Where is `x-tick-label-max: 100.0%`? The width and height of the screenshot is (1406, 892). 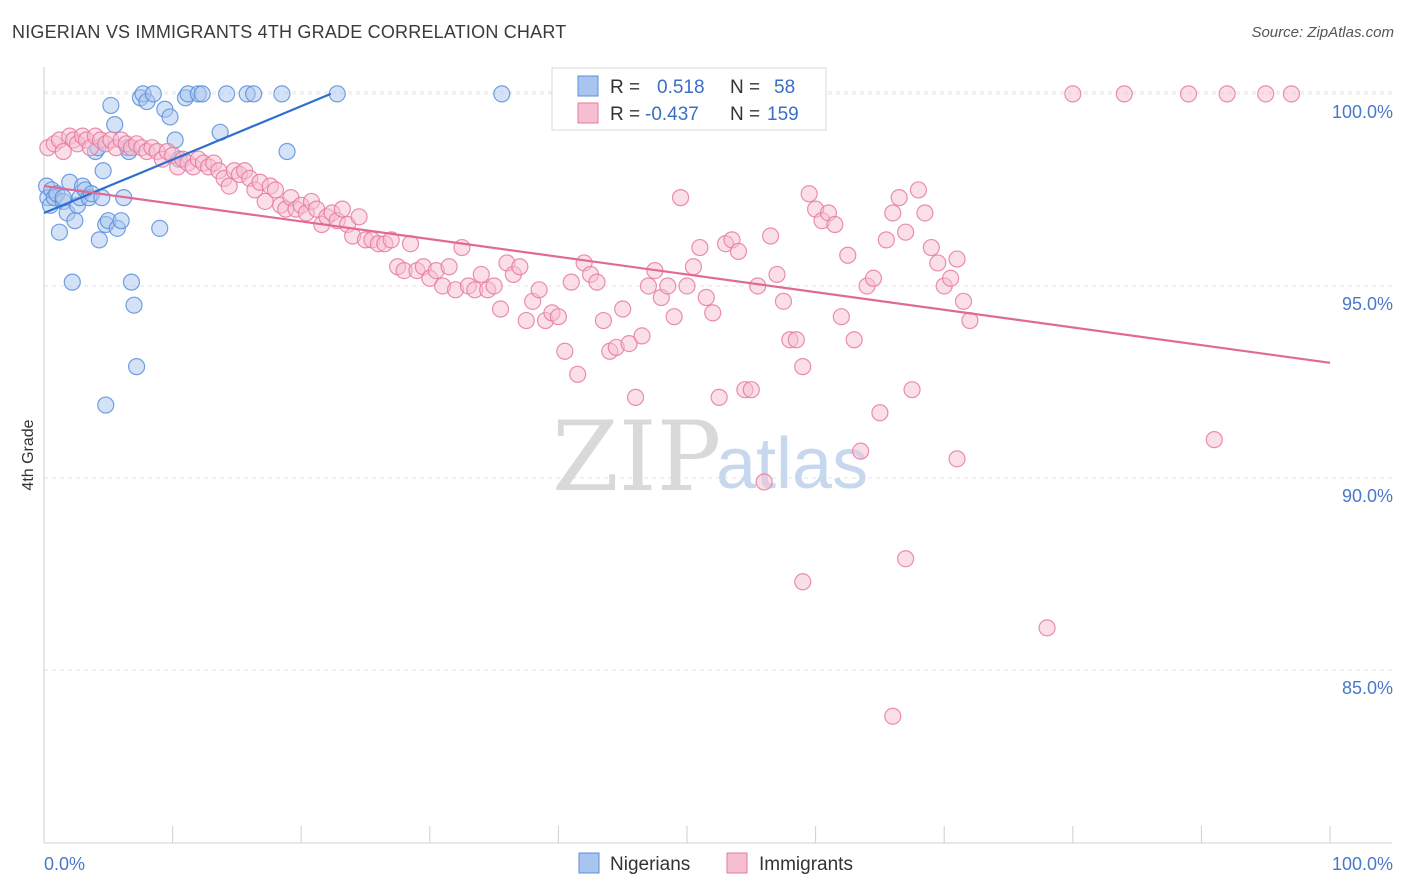
x-tick-label-max: 100.0% is located at coordinates (1362, 864).